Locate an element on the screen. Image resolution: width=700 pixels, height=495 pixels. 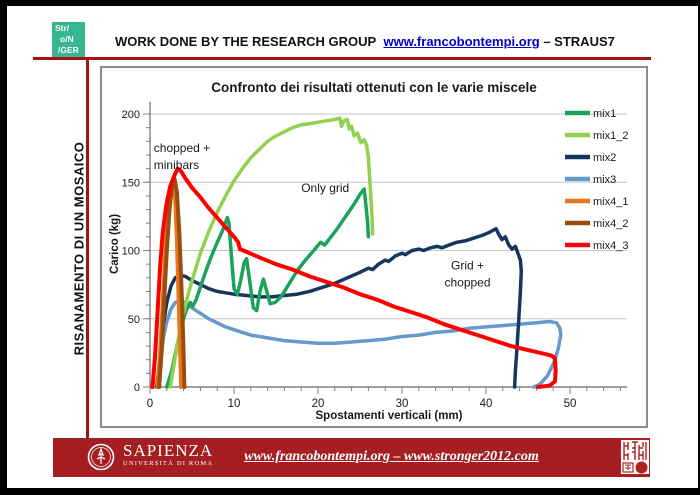
university-subtitle: UNIVERSITÀ DI ROMA is located at coordinates (168, 463).